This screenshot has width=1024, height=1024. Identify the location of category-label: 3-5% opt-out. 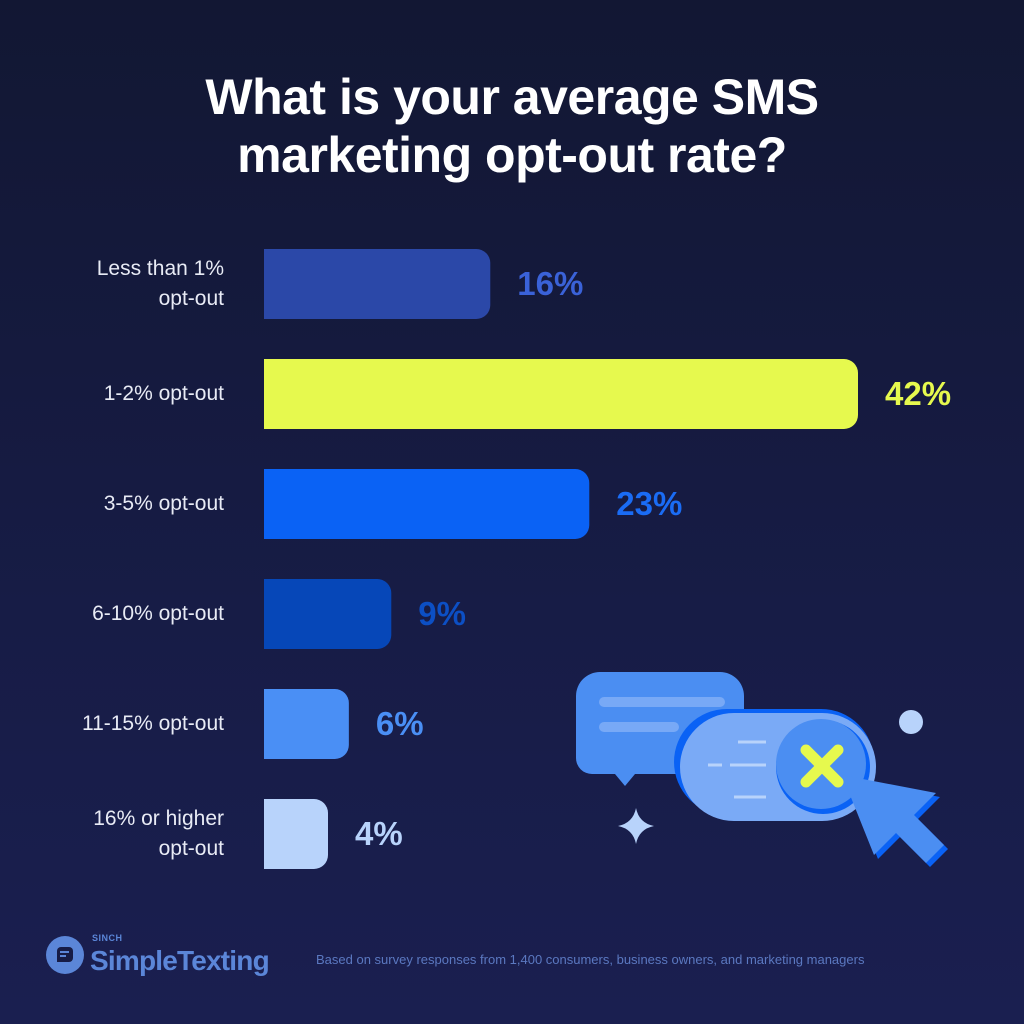
(114, 504).